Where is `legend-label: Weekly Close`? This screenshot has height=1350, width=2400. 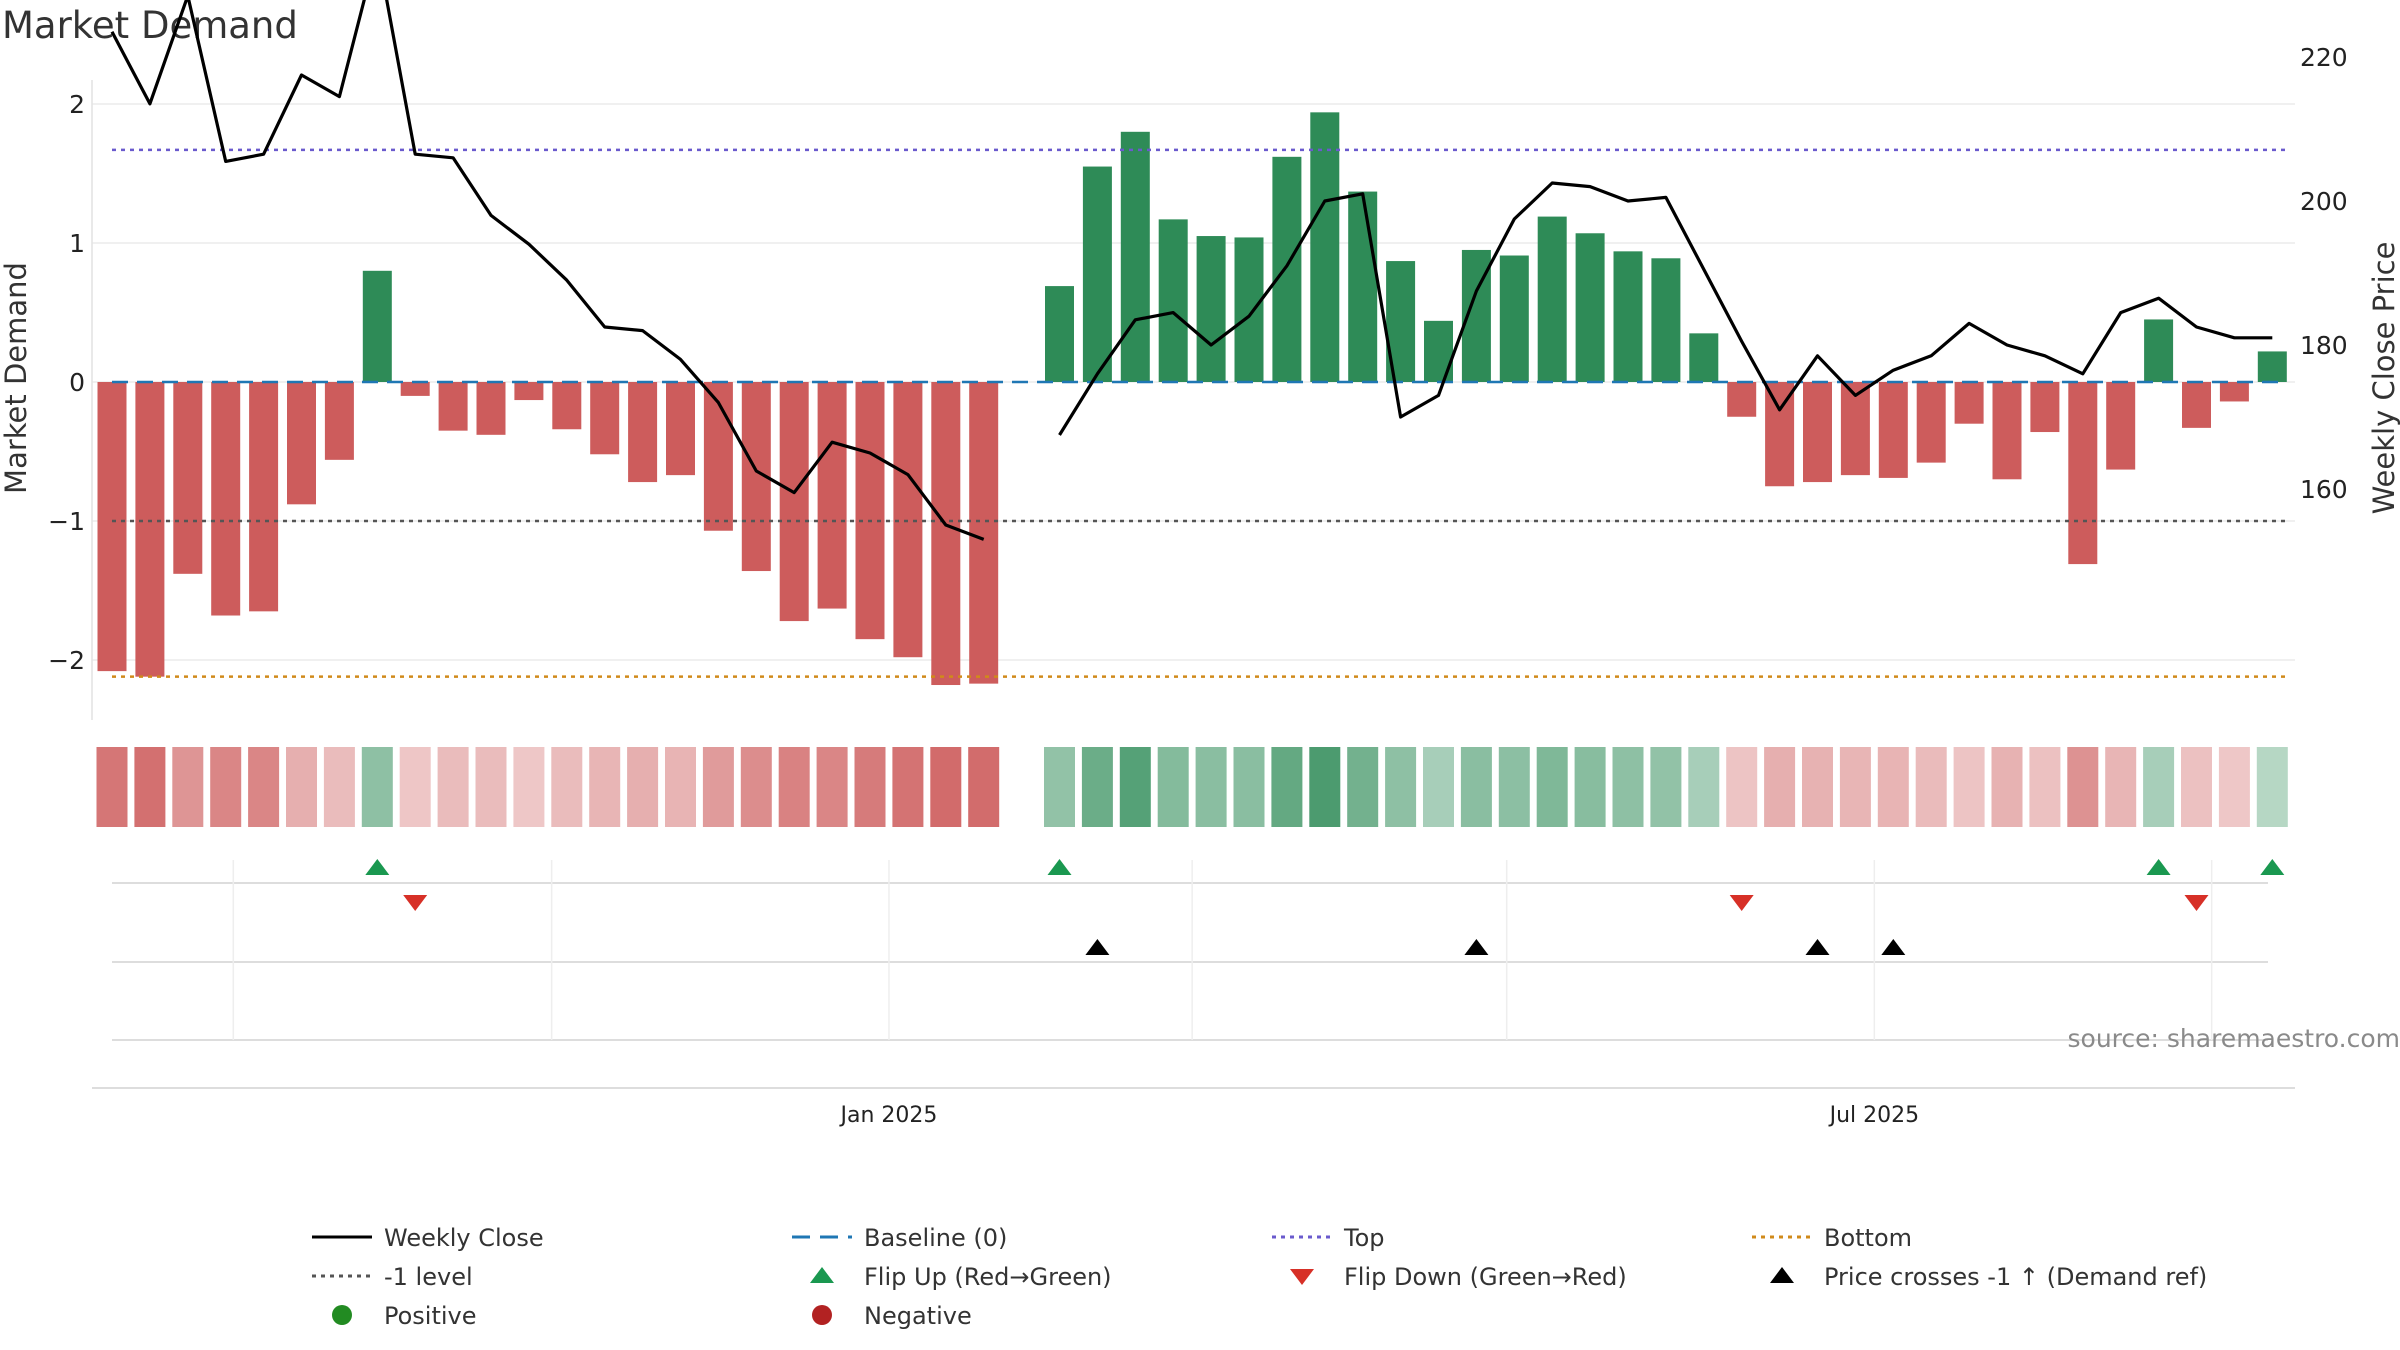 legend-label: Weekly Close is located at coordinates (464, 1238).